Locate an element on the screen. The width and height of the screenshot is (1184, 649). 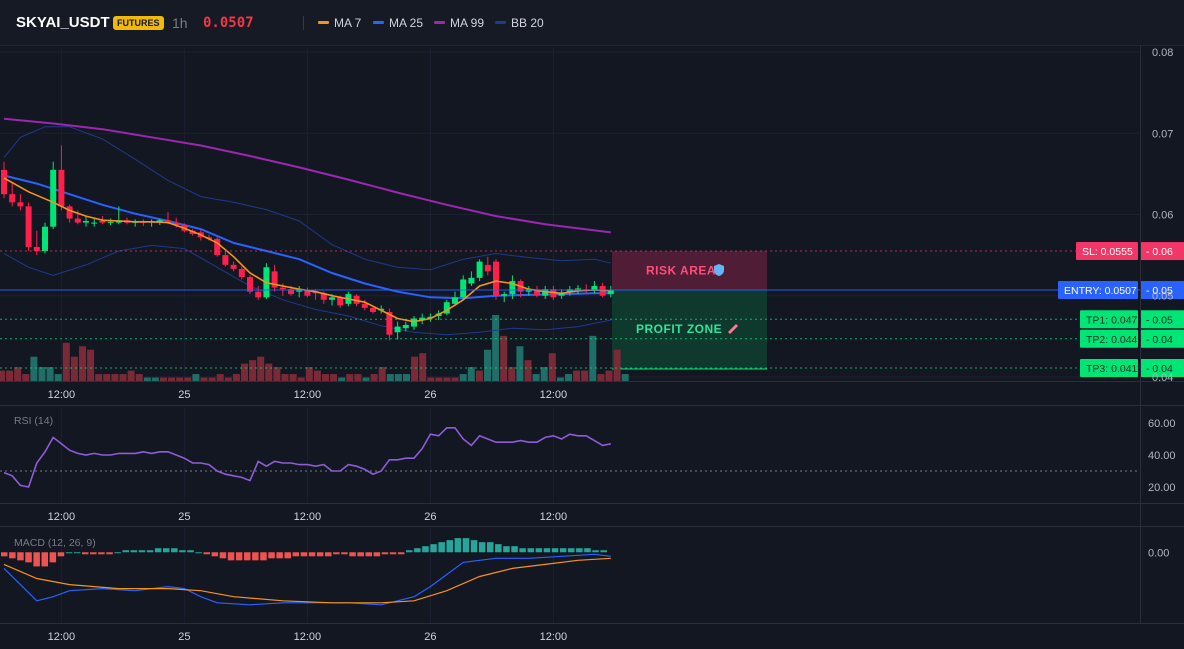
axis-tag-label: - 0.06 is located at coordinates (1159, 252).